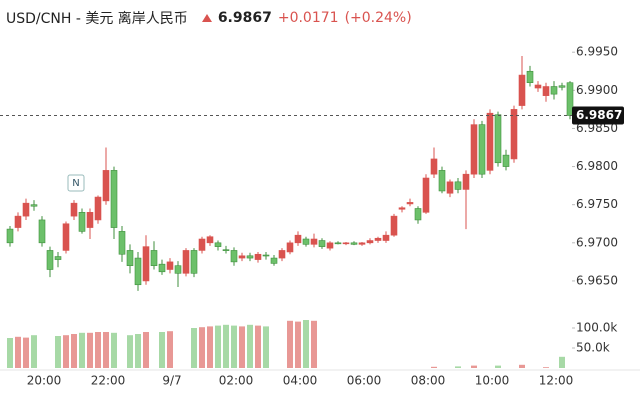 The height and width of the screenshot is (410, 640). I want to click on x-tick-label: 20:00, so click(44, 381).